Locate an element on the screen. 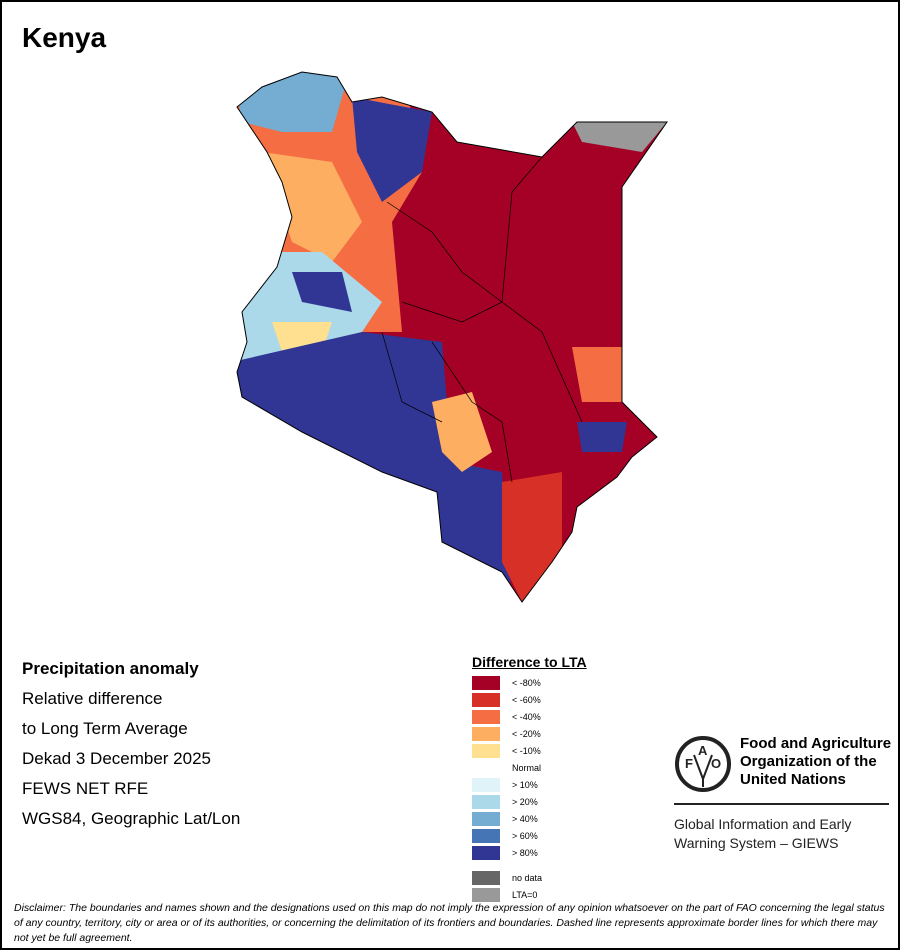 The height and width of the screenshot is (950, 900). legend-item: < -80% is located at coordinates (529, 682).